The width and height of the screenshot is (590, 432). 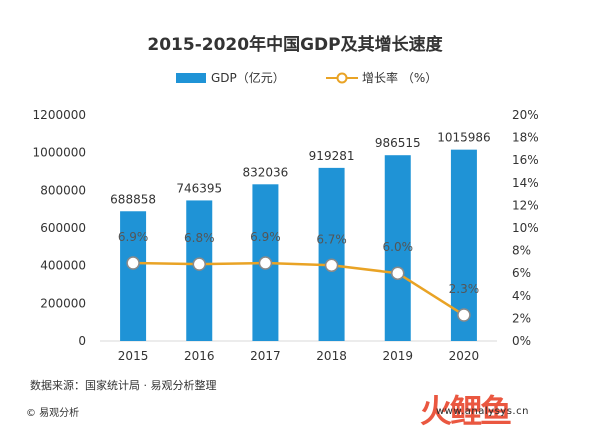 I want to click on x-tick-label: 2016, so click(x=199, y=356).